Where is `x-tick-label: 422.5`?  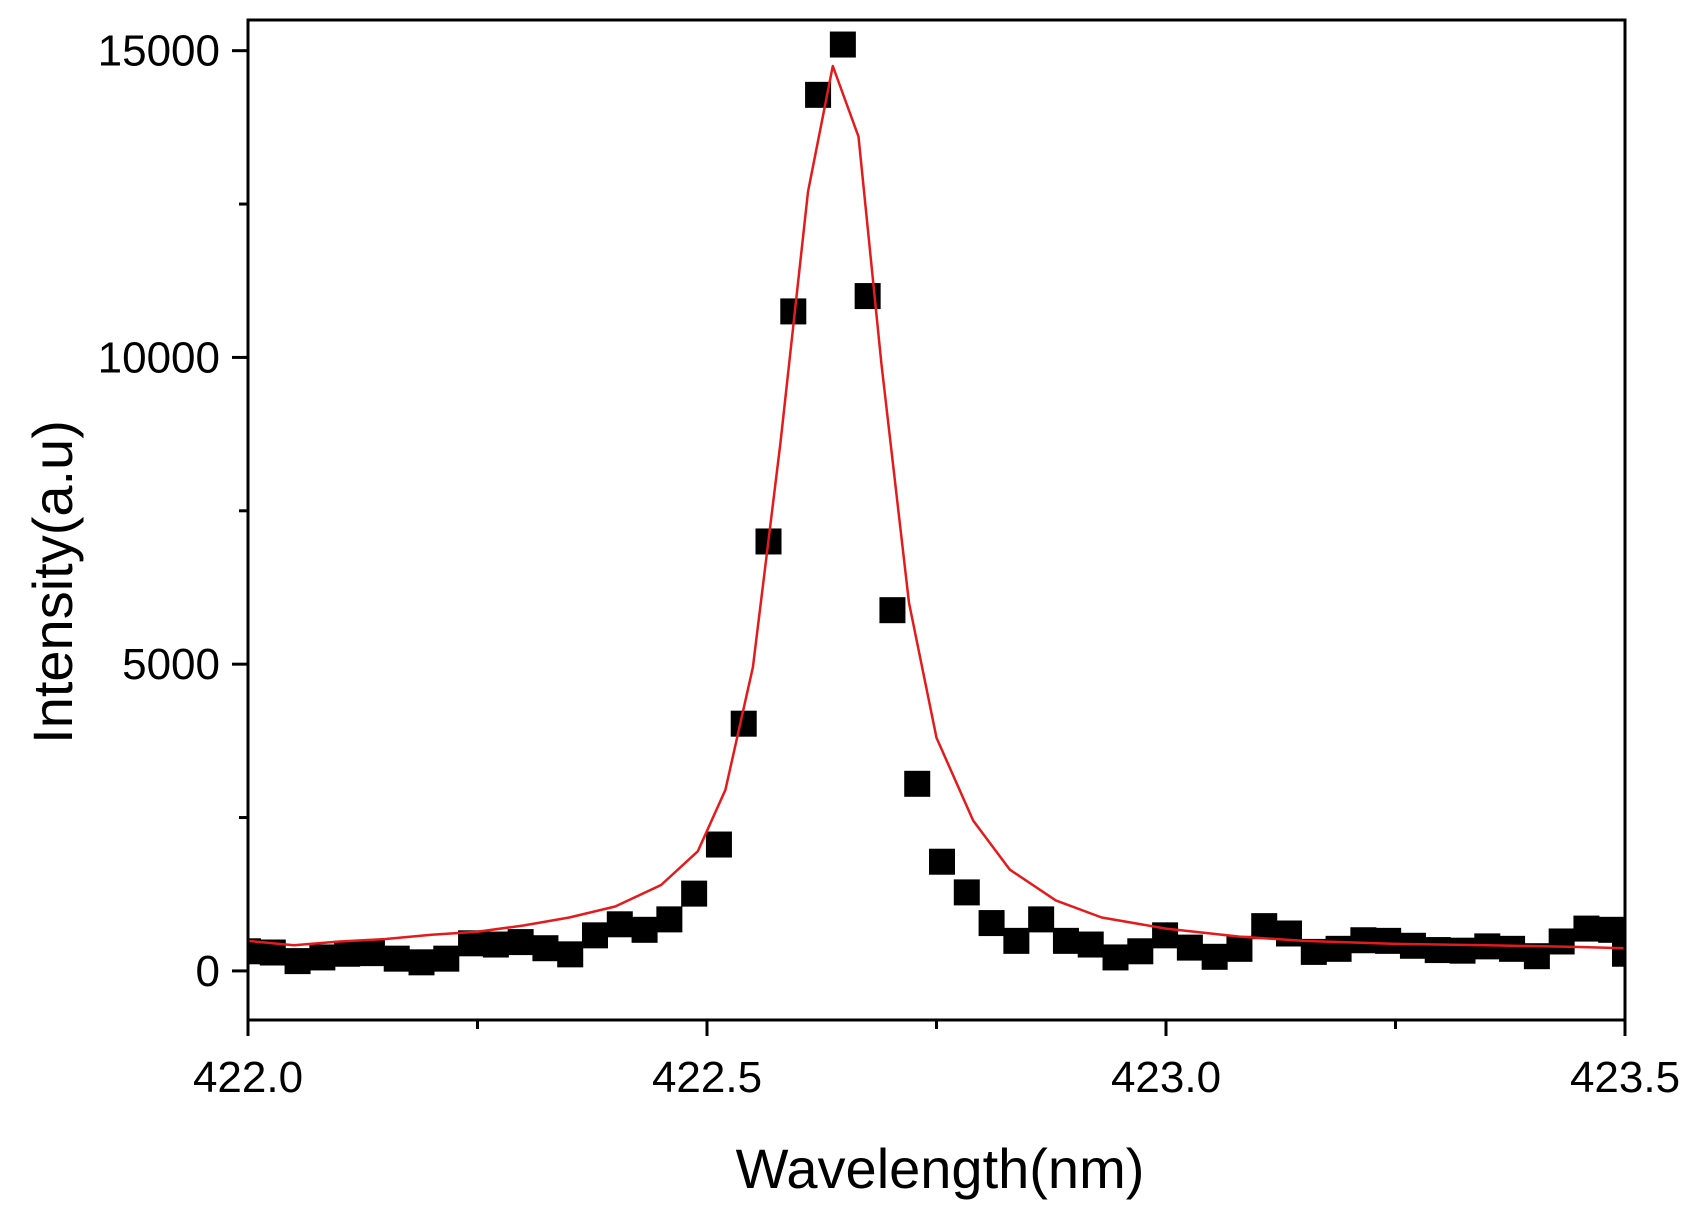 x-tick-label: 422.5 is located at coordinates (707, 1077).